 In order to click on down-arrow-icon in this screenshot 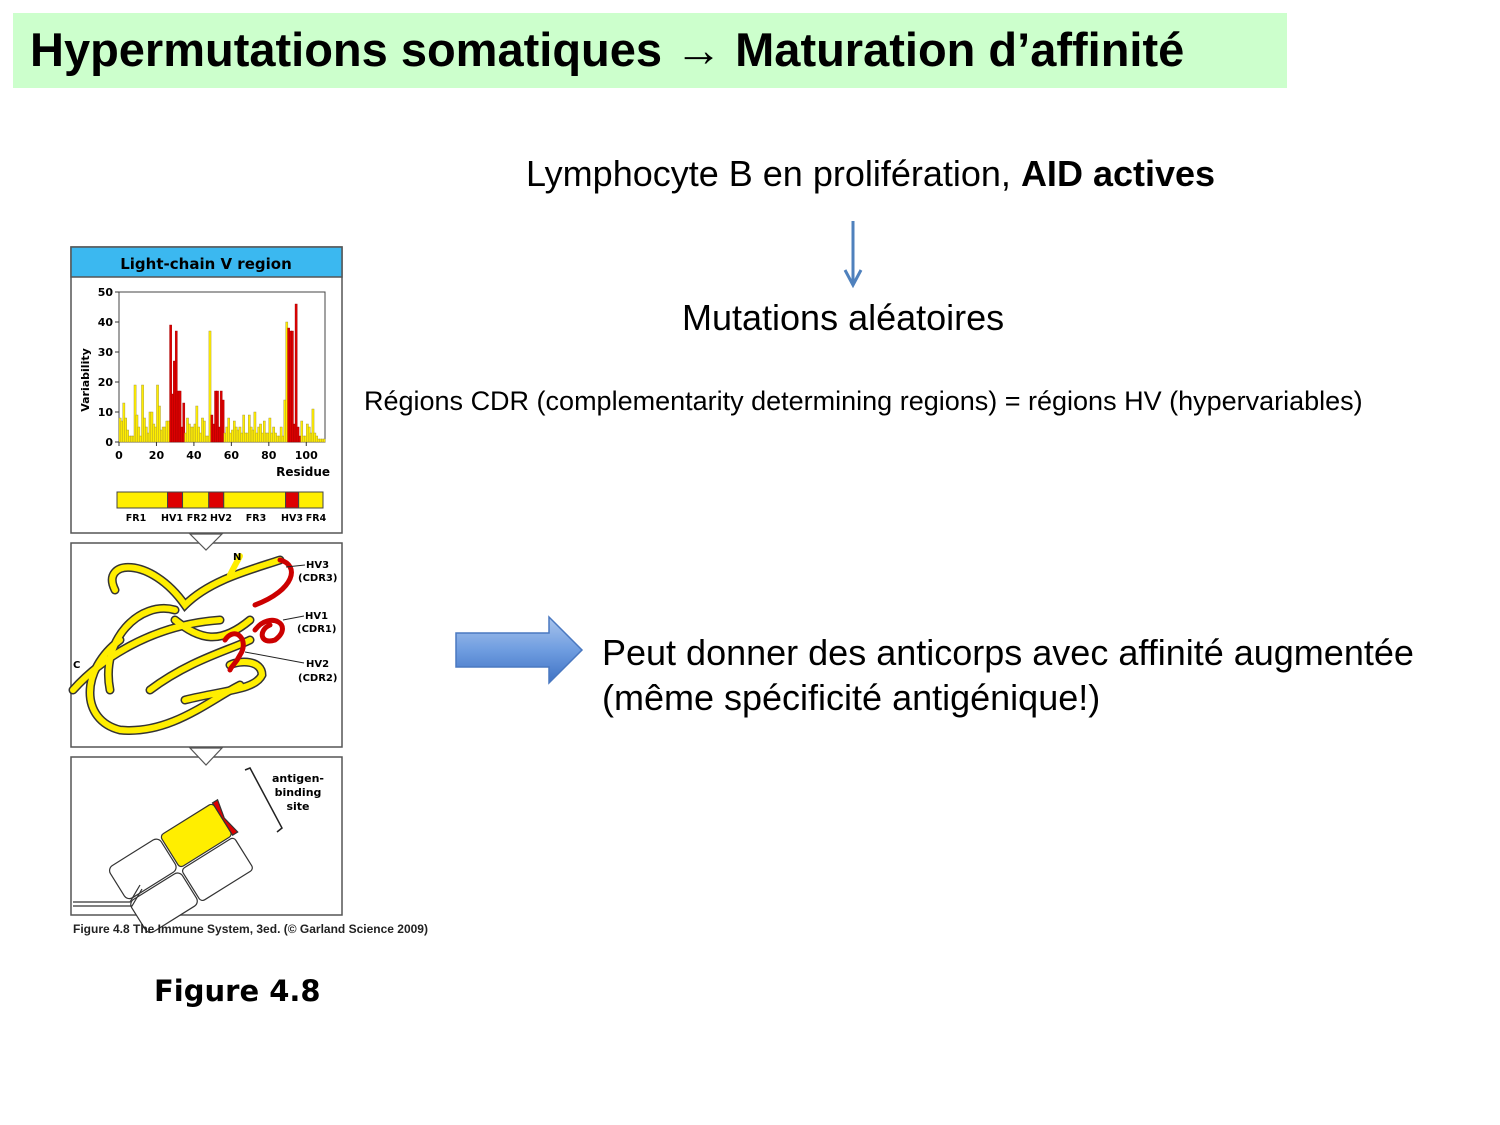, I will do `click(853, 255)`.